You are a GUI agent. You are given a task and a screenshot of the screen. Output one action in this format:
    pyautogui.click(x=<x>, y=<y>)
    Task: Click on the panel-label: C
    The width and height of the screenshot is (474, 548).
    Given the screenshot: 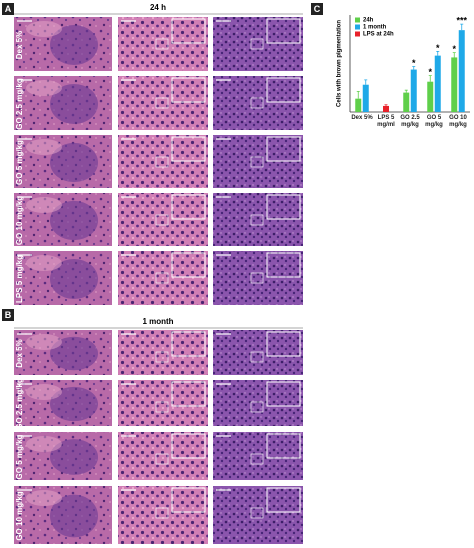 What is the action you would take?
    pyautogui.click(x=317, y=9)
    